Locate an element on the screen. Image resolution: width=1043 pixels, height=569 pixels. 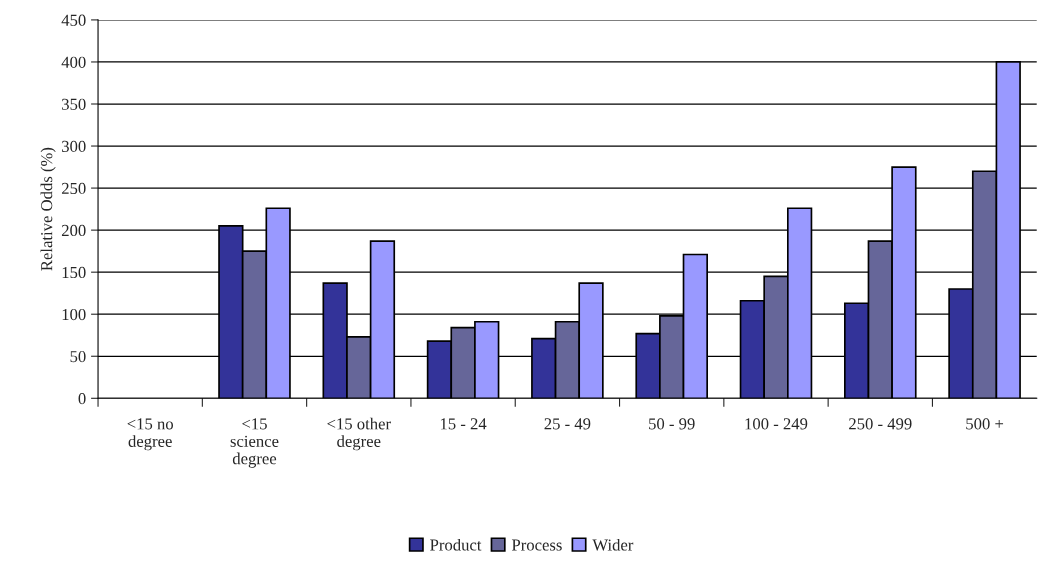
x-tick-label: <15 other degree is located at coordinates (359, 434).